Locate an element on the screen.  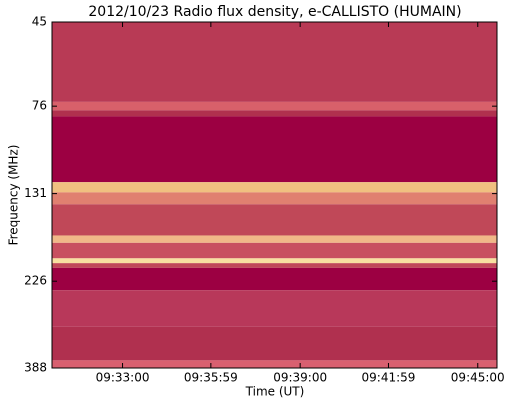
x-tick-label: 09:45:00 is located at coordinates (478, 378).